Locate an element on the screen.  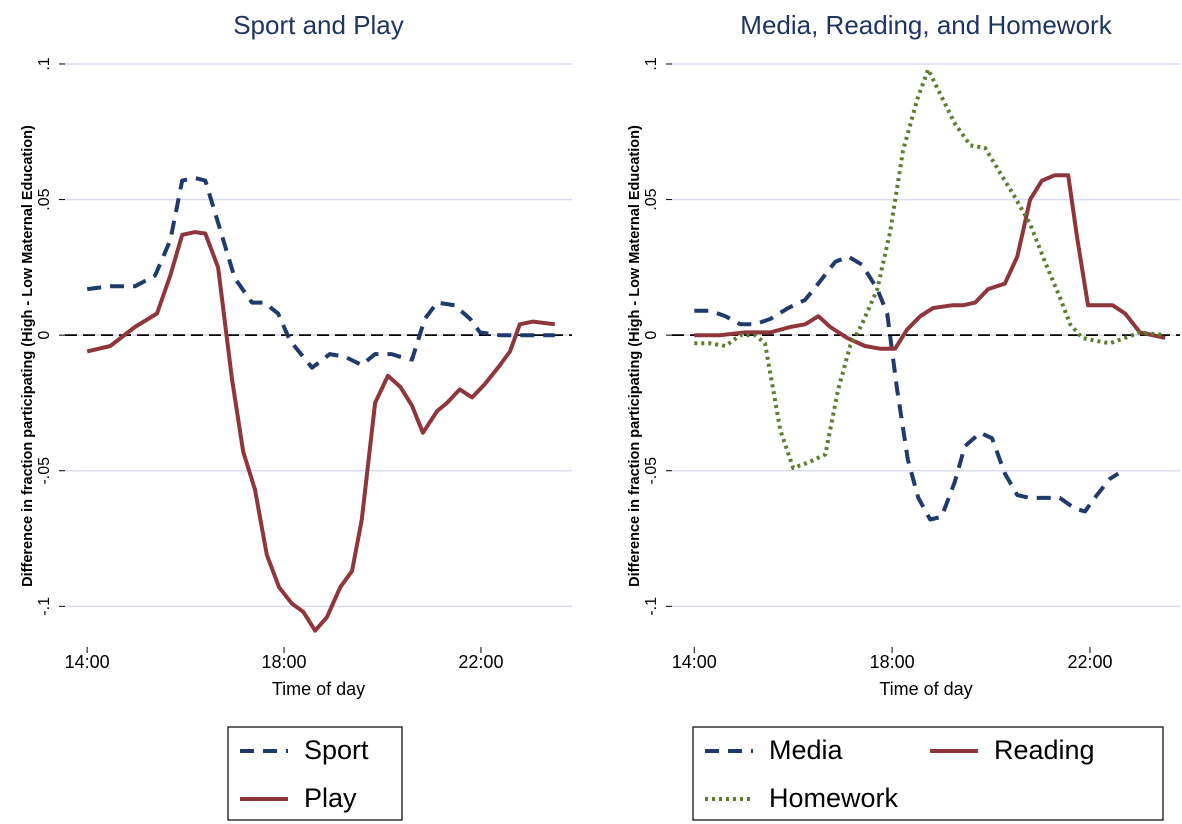
legend-label: Play is located at coordinates (330, 798).